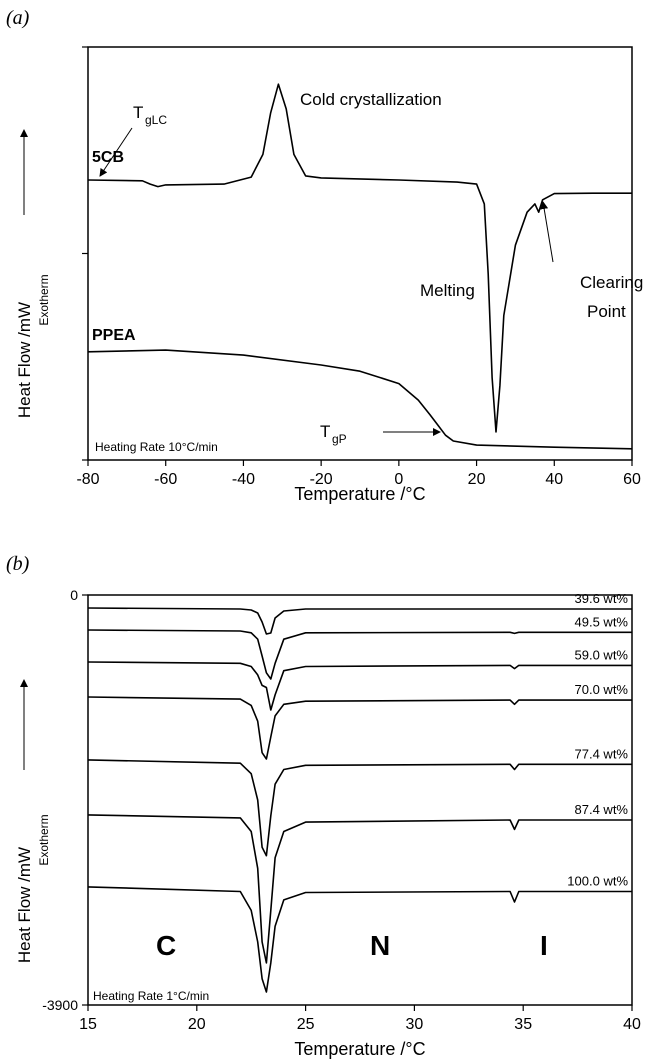 Image resolution: width=650 pixels, height=1063 pixels. What do you see at coordinates (602, 654) in the screenshot?
I see `series-label: 59.0 wt%` at bounding box center [602, 654].